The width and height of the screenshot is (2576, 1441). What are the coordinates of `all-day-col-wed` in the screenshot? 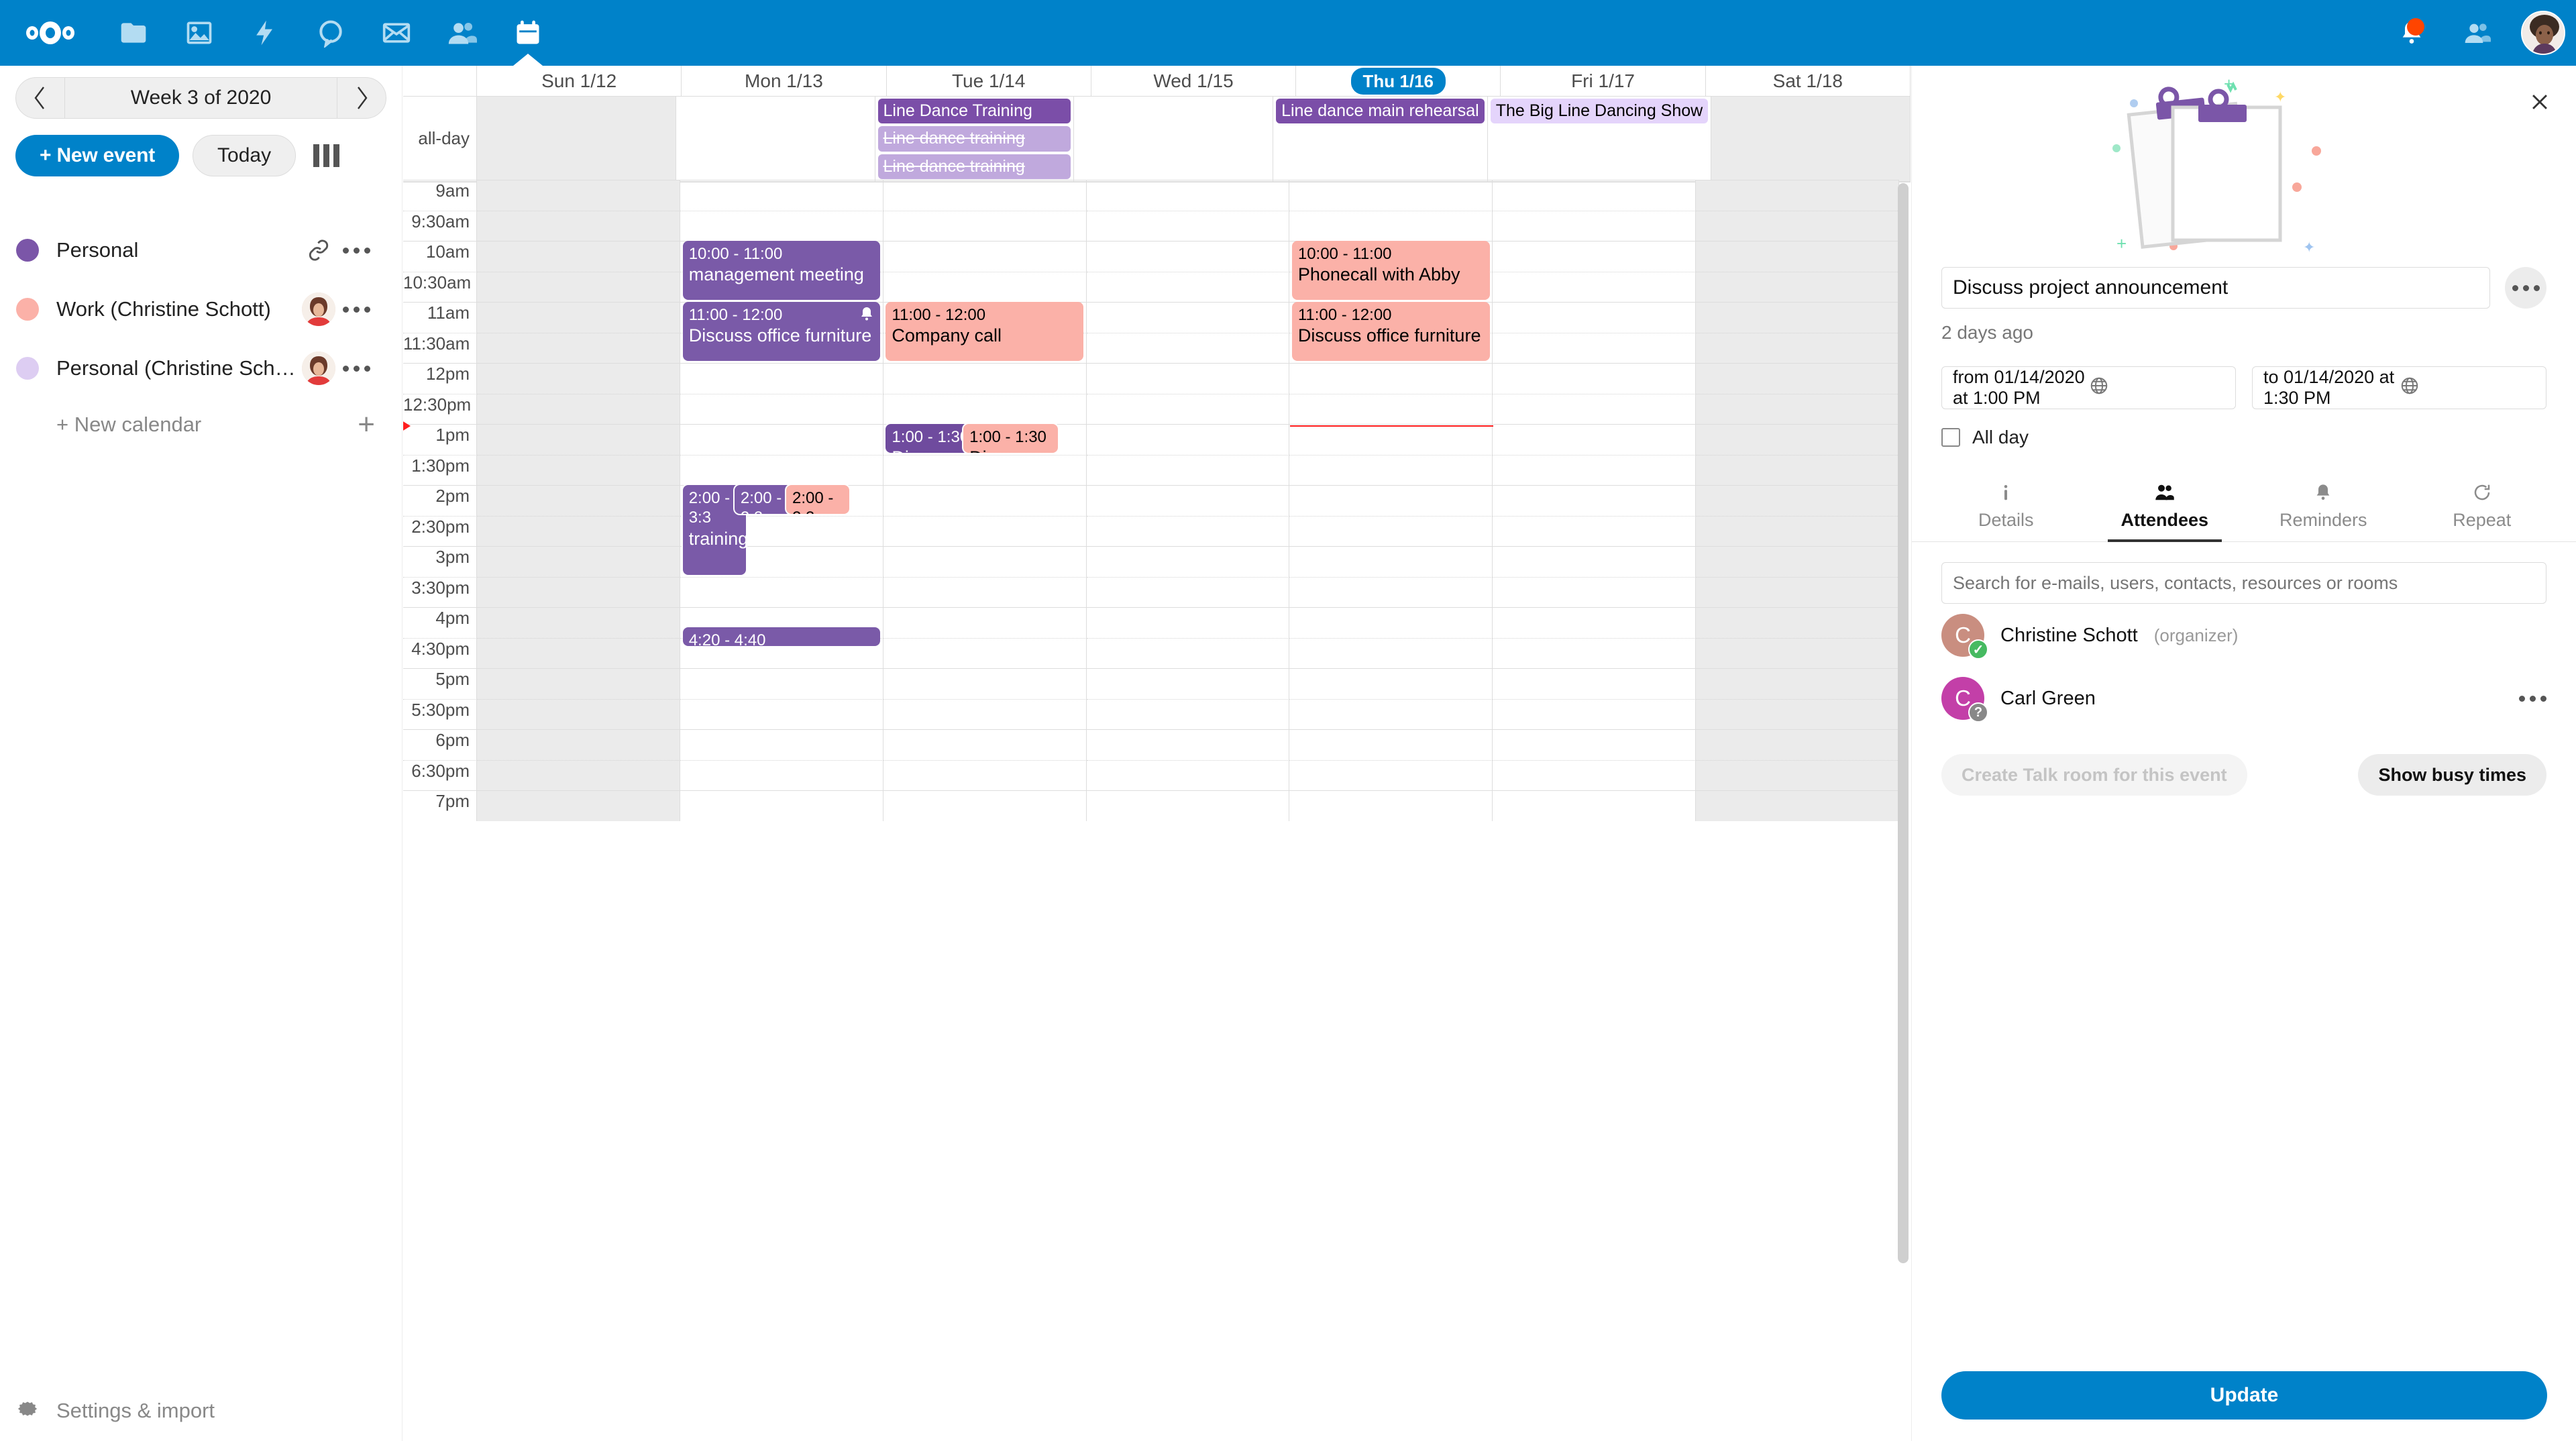 It's located at (1174, 139).